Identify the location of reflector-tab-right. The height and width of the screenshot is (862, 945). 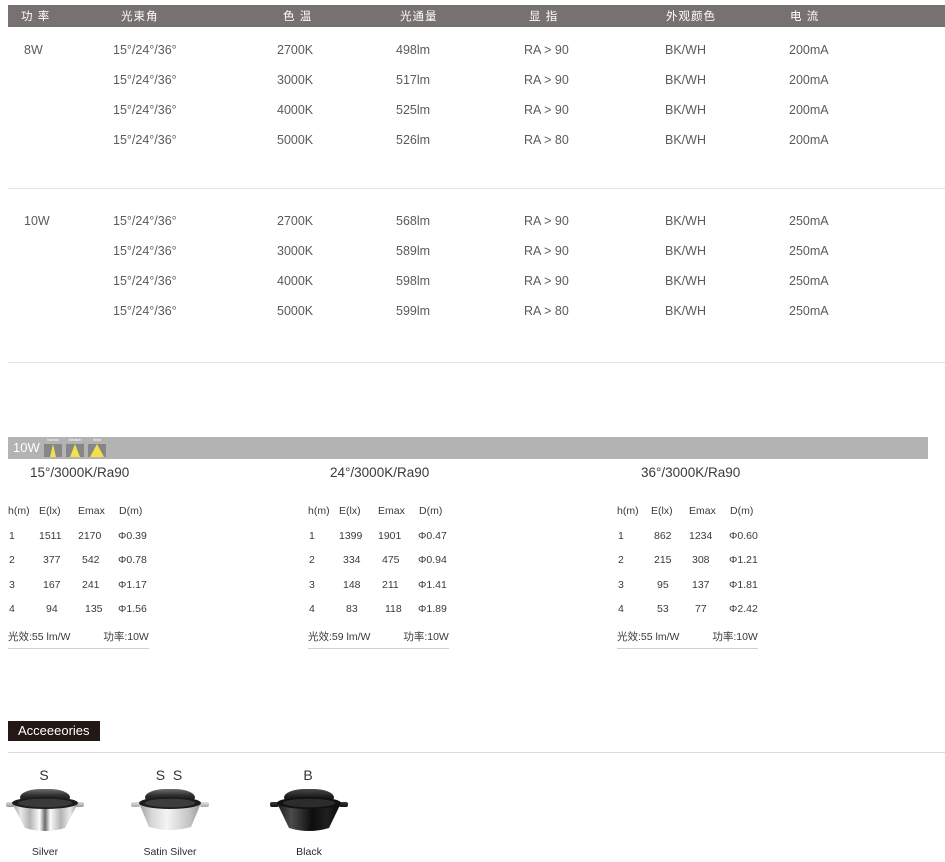
(204, 804).